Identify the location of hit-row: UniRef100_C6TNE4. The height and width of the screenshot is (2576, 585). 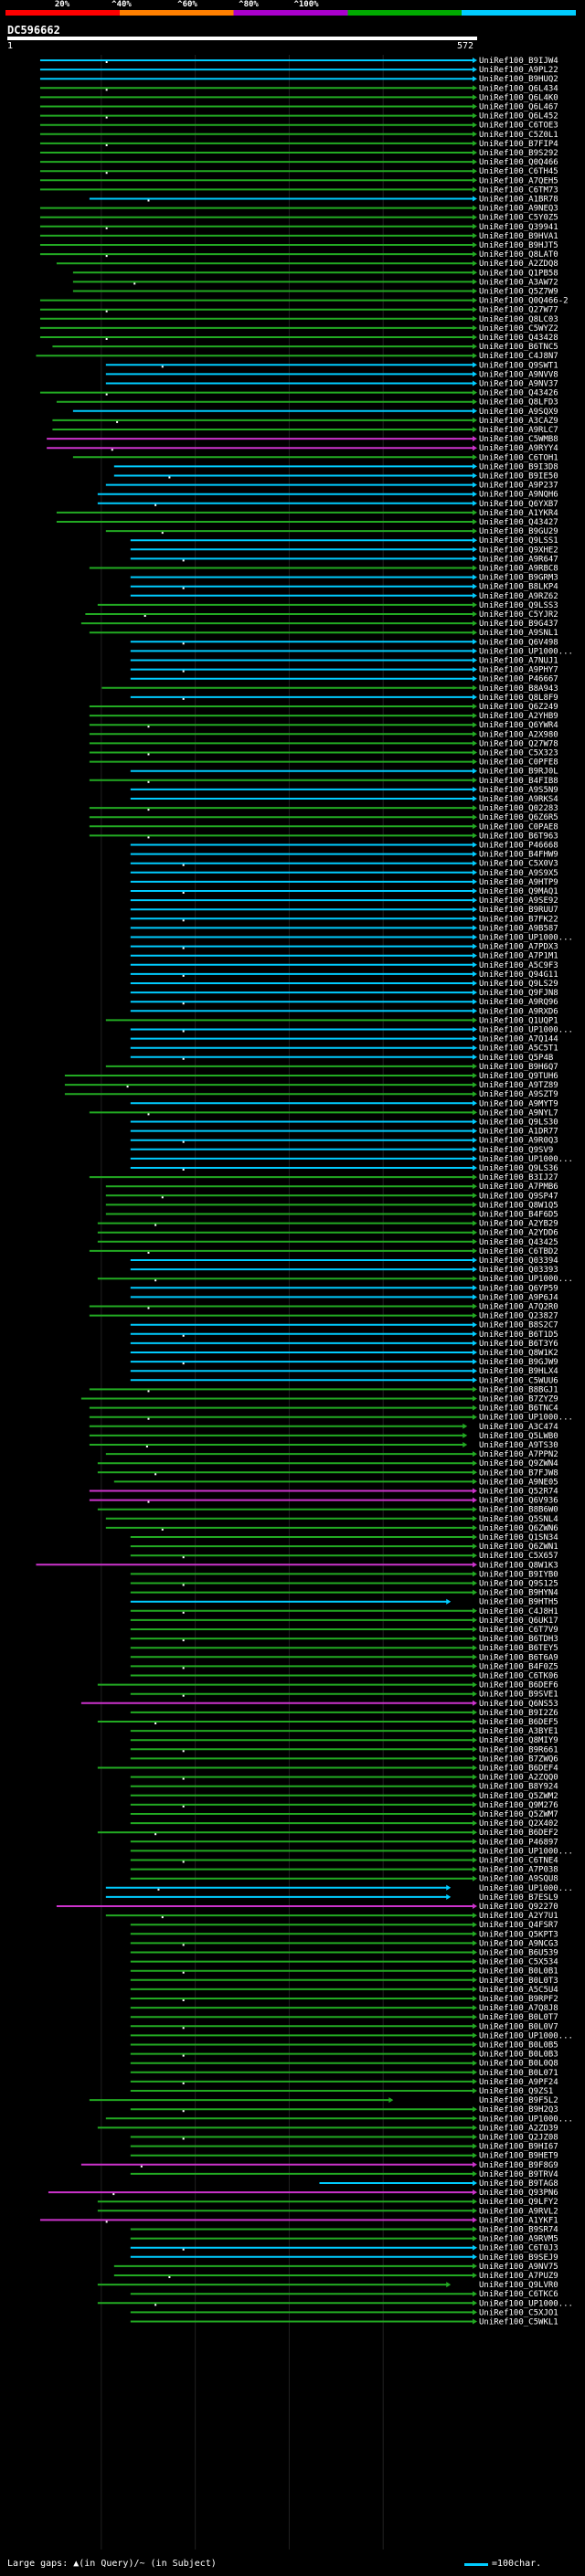
(344, 1861).